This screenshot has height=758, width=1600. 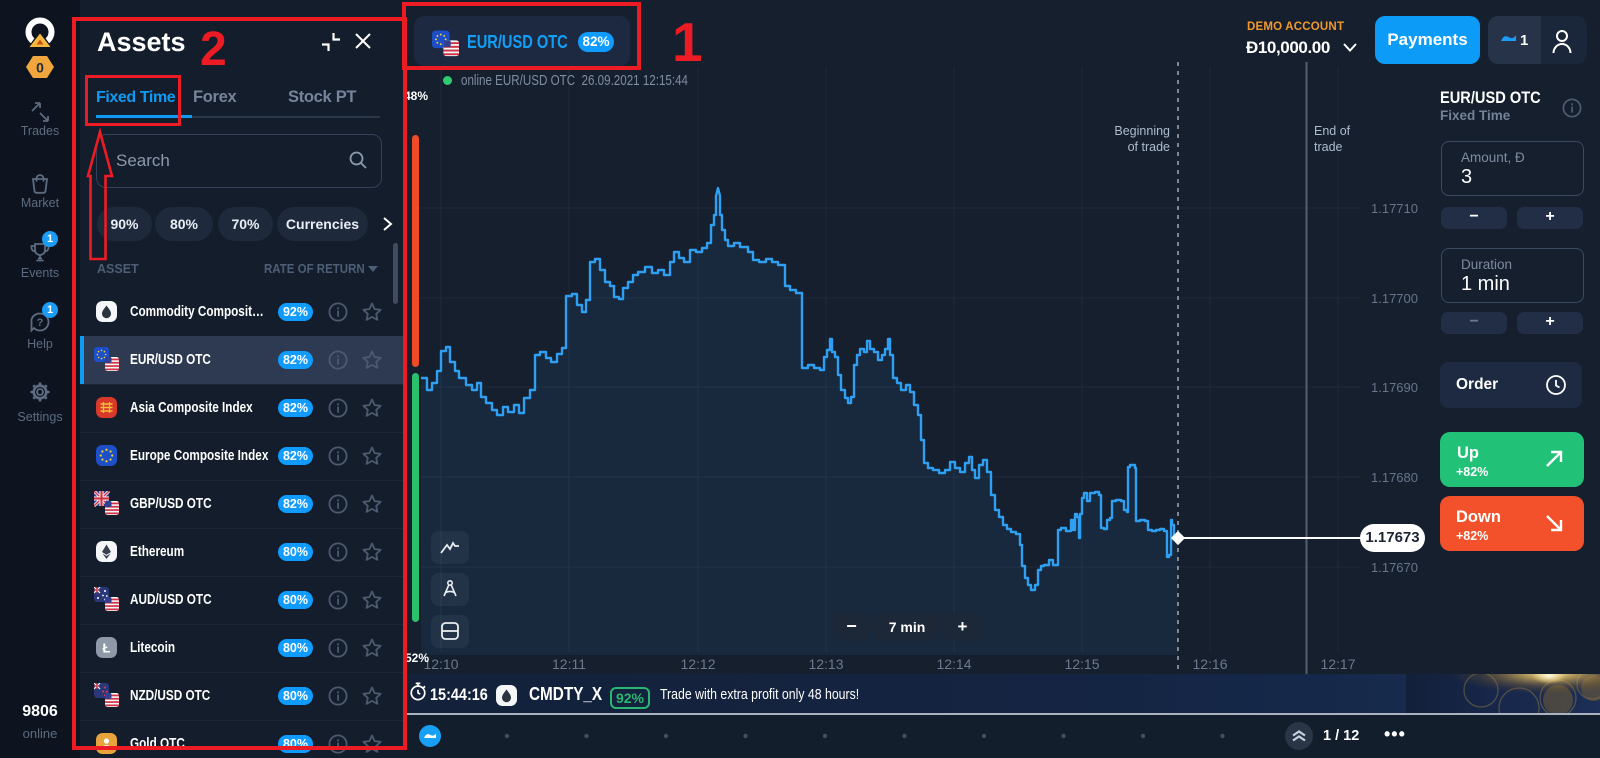 I want to click on svg-text: Ł, so click(x=107, y=648).